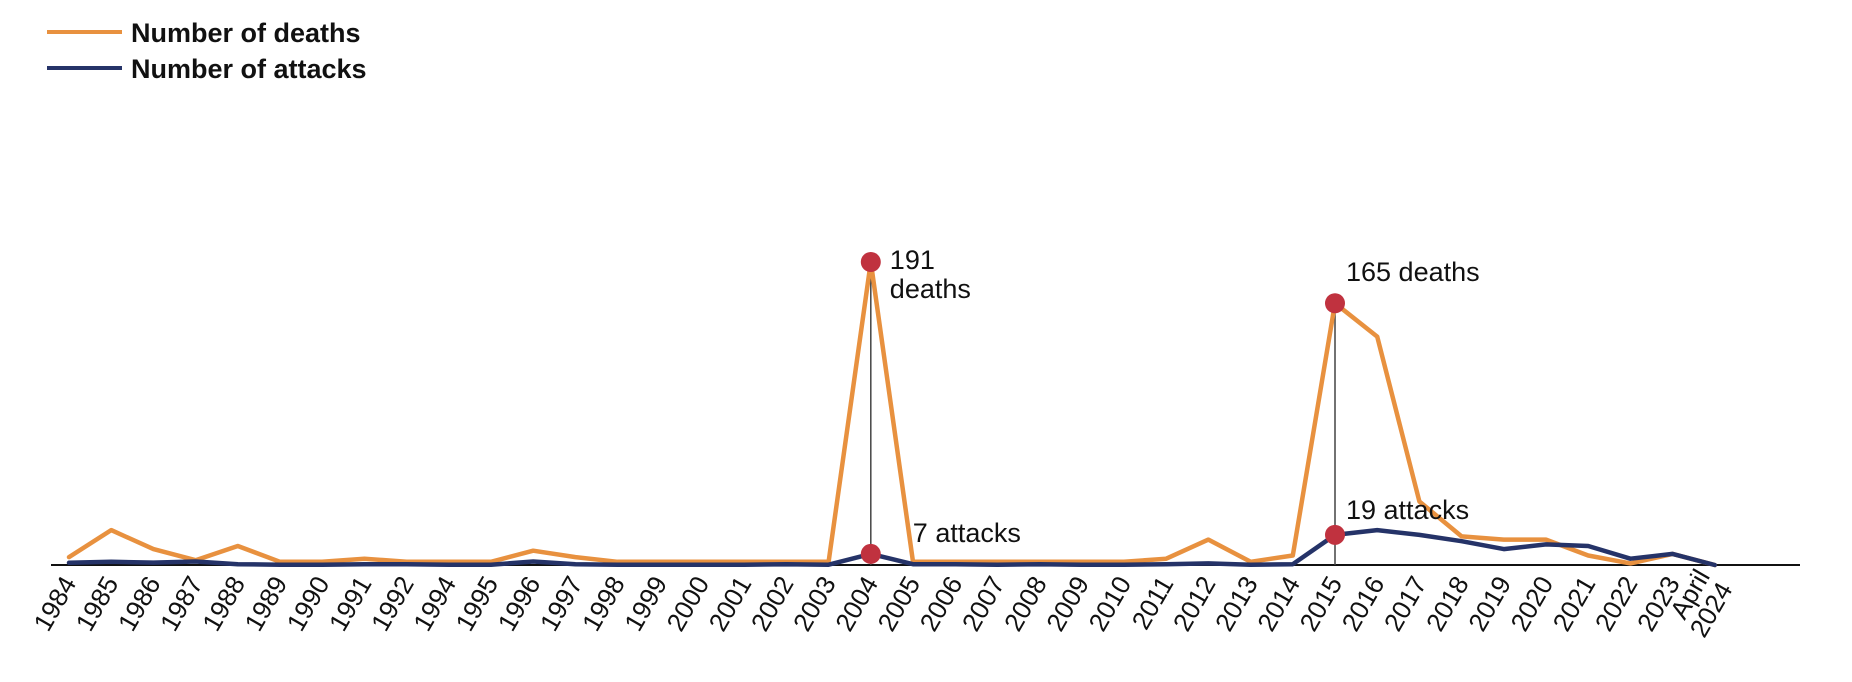 The image size is (1852, 682). What do you see at coordinates (350, 603) in the screenshot?
I see `x-tick-label: 1991` at bounding box center [350, 603].